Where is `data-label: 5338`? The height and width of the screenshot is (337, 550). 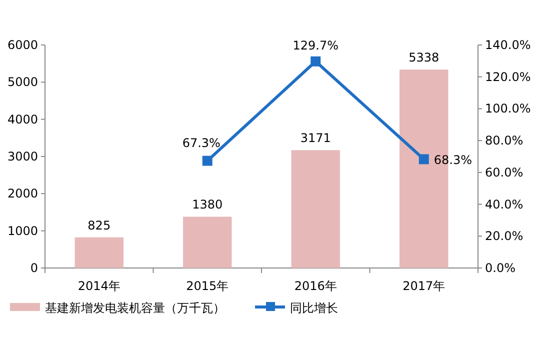
data-label: 5338 is located at coordinates (424, 57).